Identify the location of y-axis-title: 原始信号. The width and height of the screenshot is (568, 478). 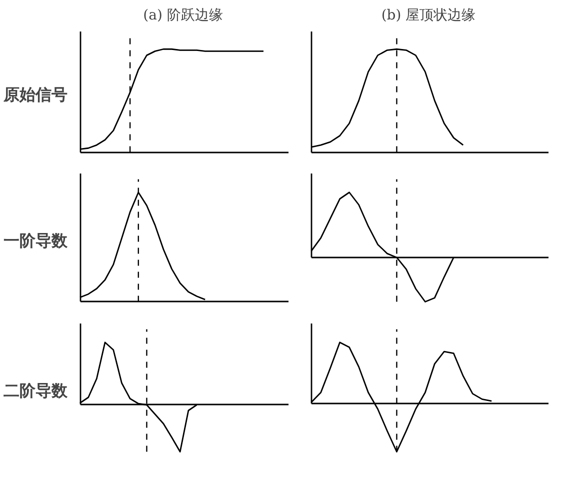
(35, 94).